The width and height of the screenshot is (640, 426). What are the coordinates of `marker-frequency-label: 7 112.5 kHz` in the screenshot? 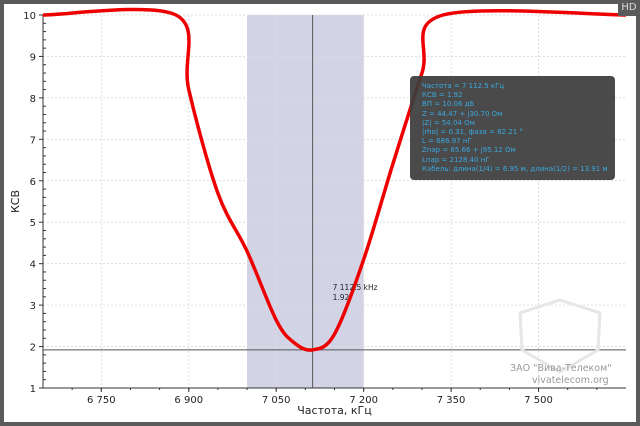 It's located at (355, 287).